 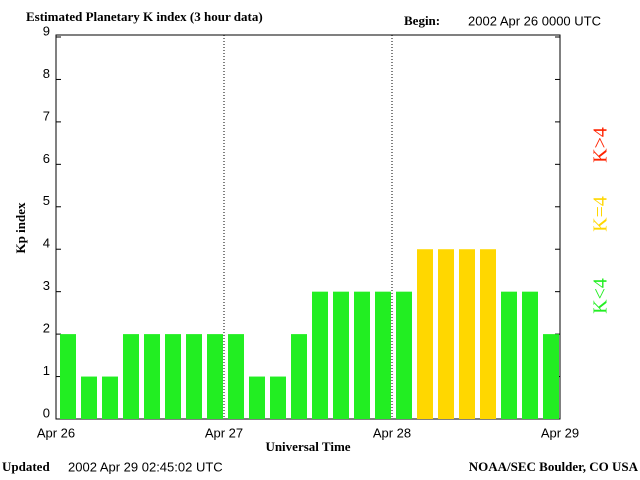 What do you see at coordinates (46, 158) in the screenshot?
I see `y-tick-label: 6` at bounding box center [46, 158].